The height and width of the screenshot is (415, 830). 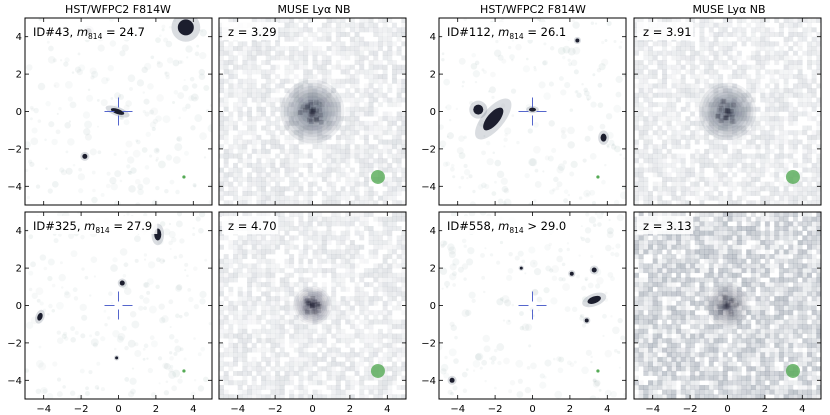 I want to click on panel-1: −4 −2 0 2 4 ID#43, m814 = 24.7, so click(x=110, y=111).